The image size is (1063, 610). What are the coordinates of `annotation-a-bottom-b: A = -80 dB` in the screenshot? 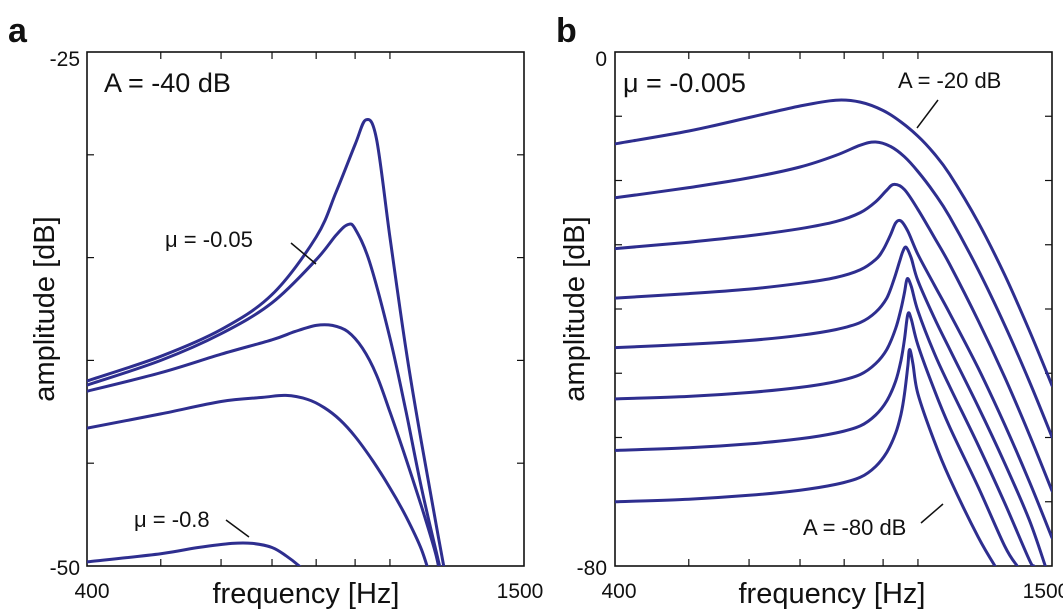 It's located at (854, 527).